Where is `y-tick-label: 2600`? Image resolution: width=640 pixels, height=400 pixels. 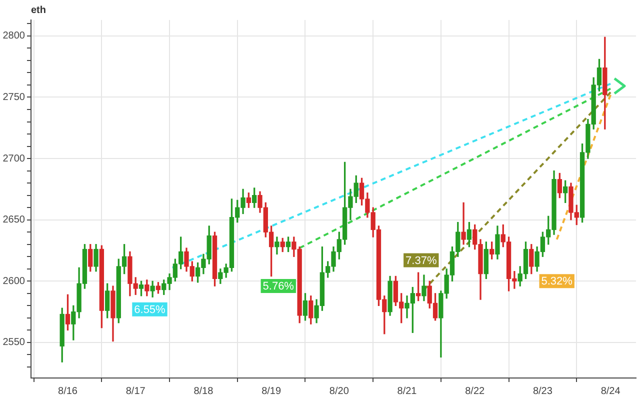
y-tick-label: 2600 is located at coordinates (14, 281).